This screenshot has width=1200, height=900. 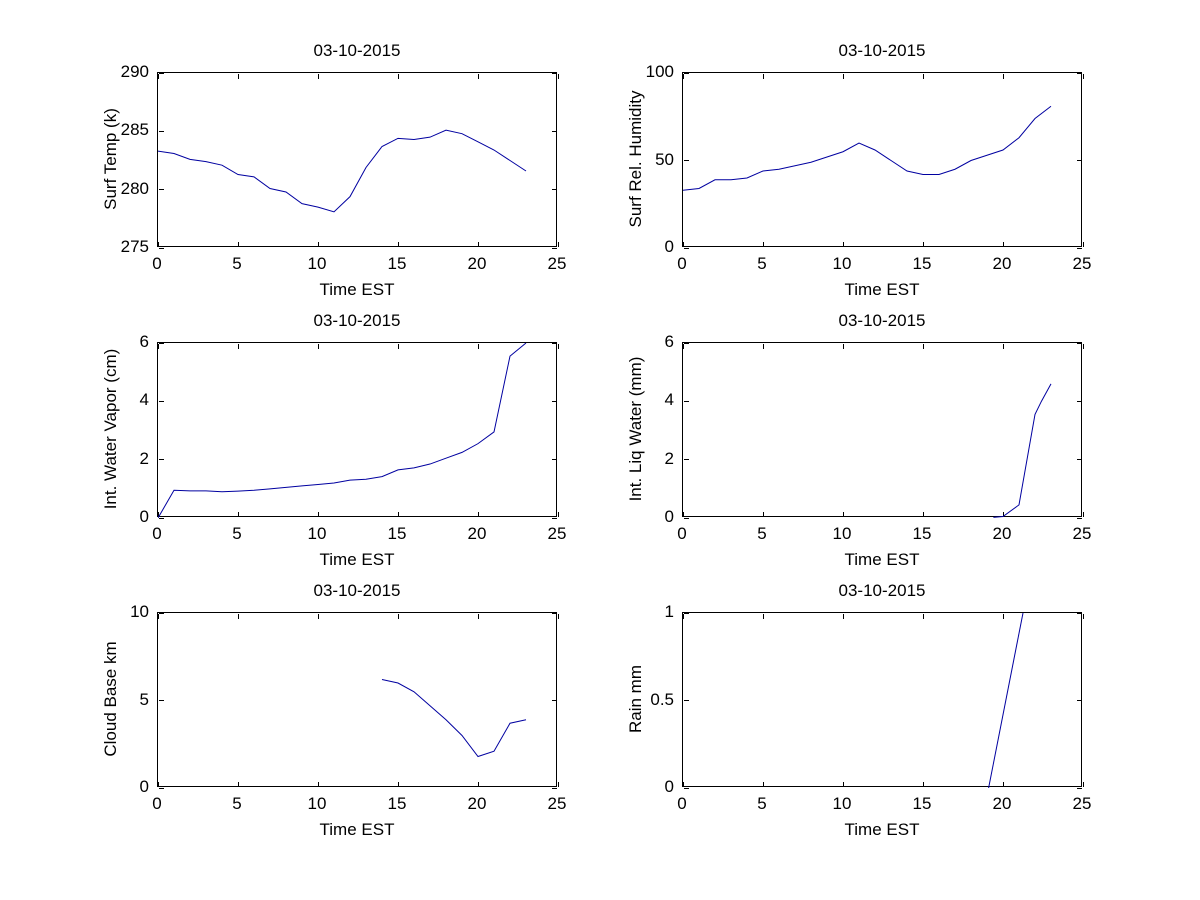 What do you see at coordinates (635, 428) in the screenshot?
I see `y-axis-label: Int. Liq Water (mm)` at bounding box center [635, 428].